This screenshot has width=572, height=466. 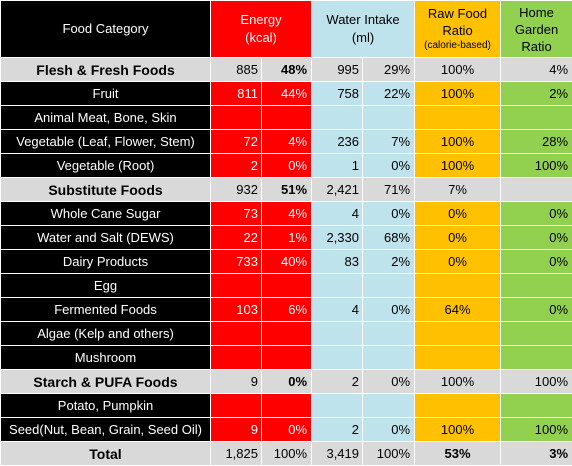 What do you see at coordinates (536, 142) in the screenshot?
I see `garden-ratio-cell: 28%` at bounding box center [536, 142].